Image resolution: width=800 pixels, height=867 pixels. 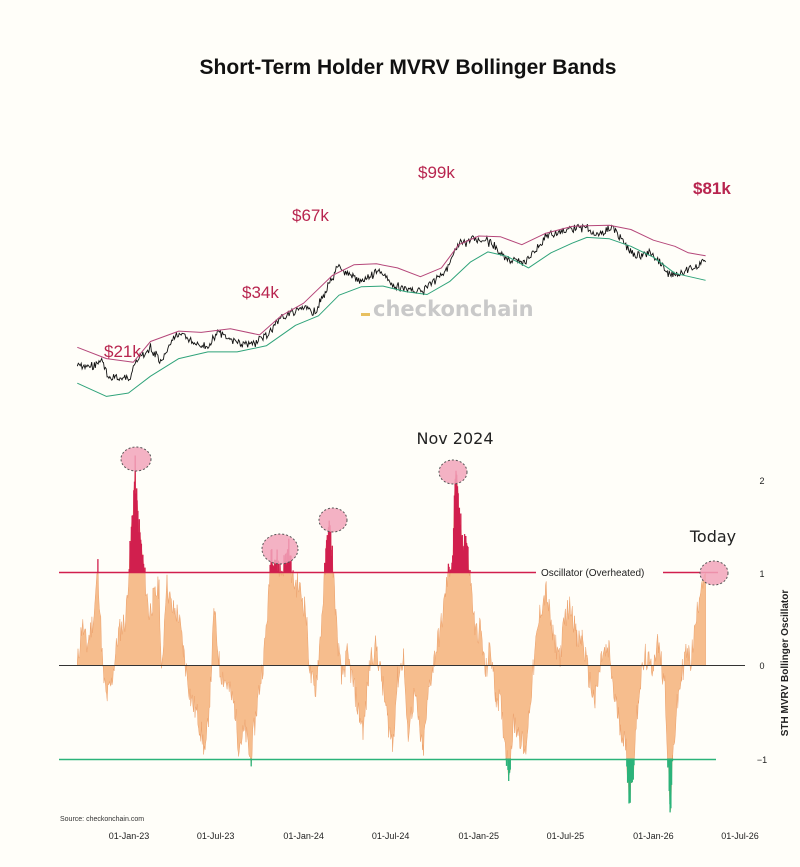 I want to click on price-label-99k: $99k, so click(x=436, y=172).